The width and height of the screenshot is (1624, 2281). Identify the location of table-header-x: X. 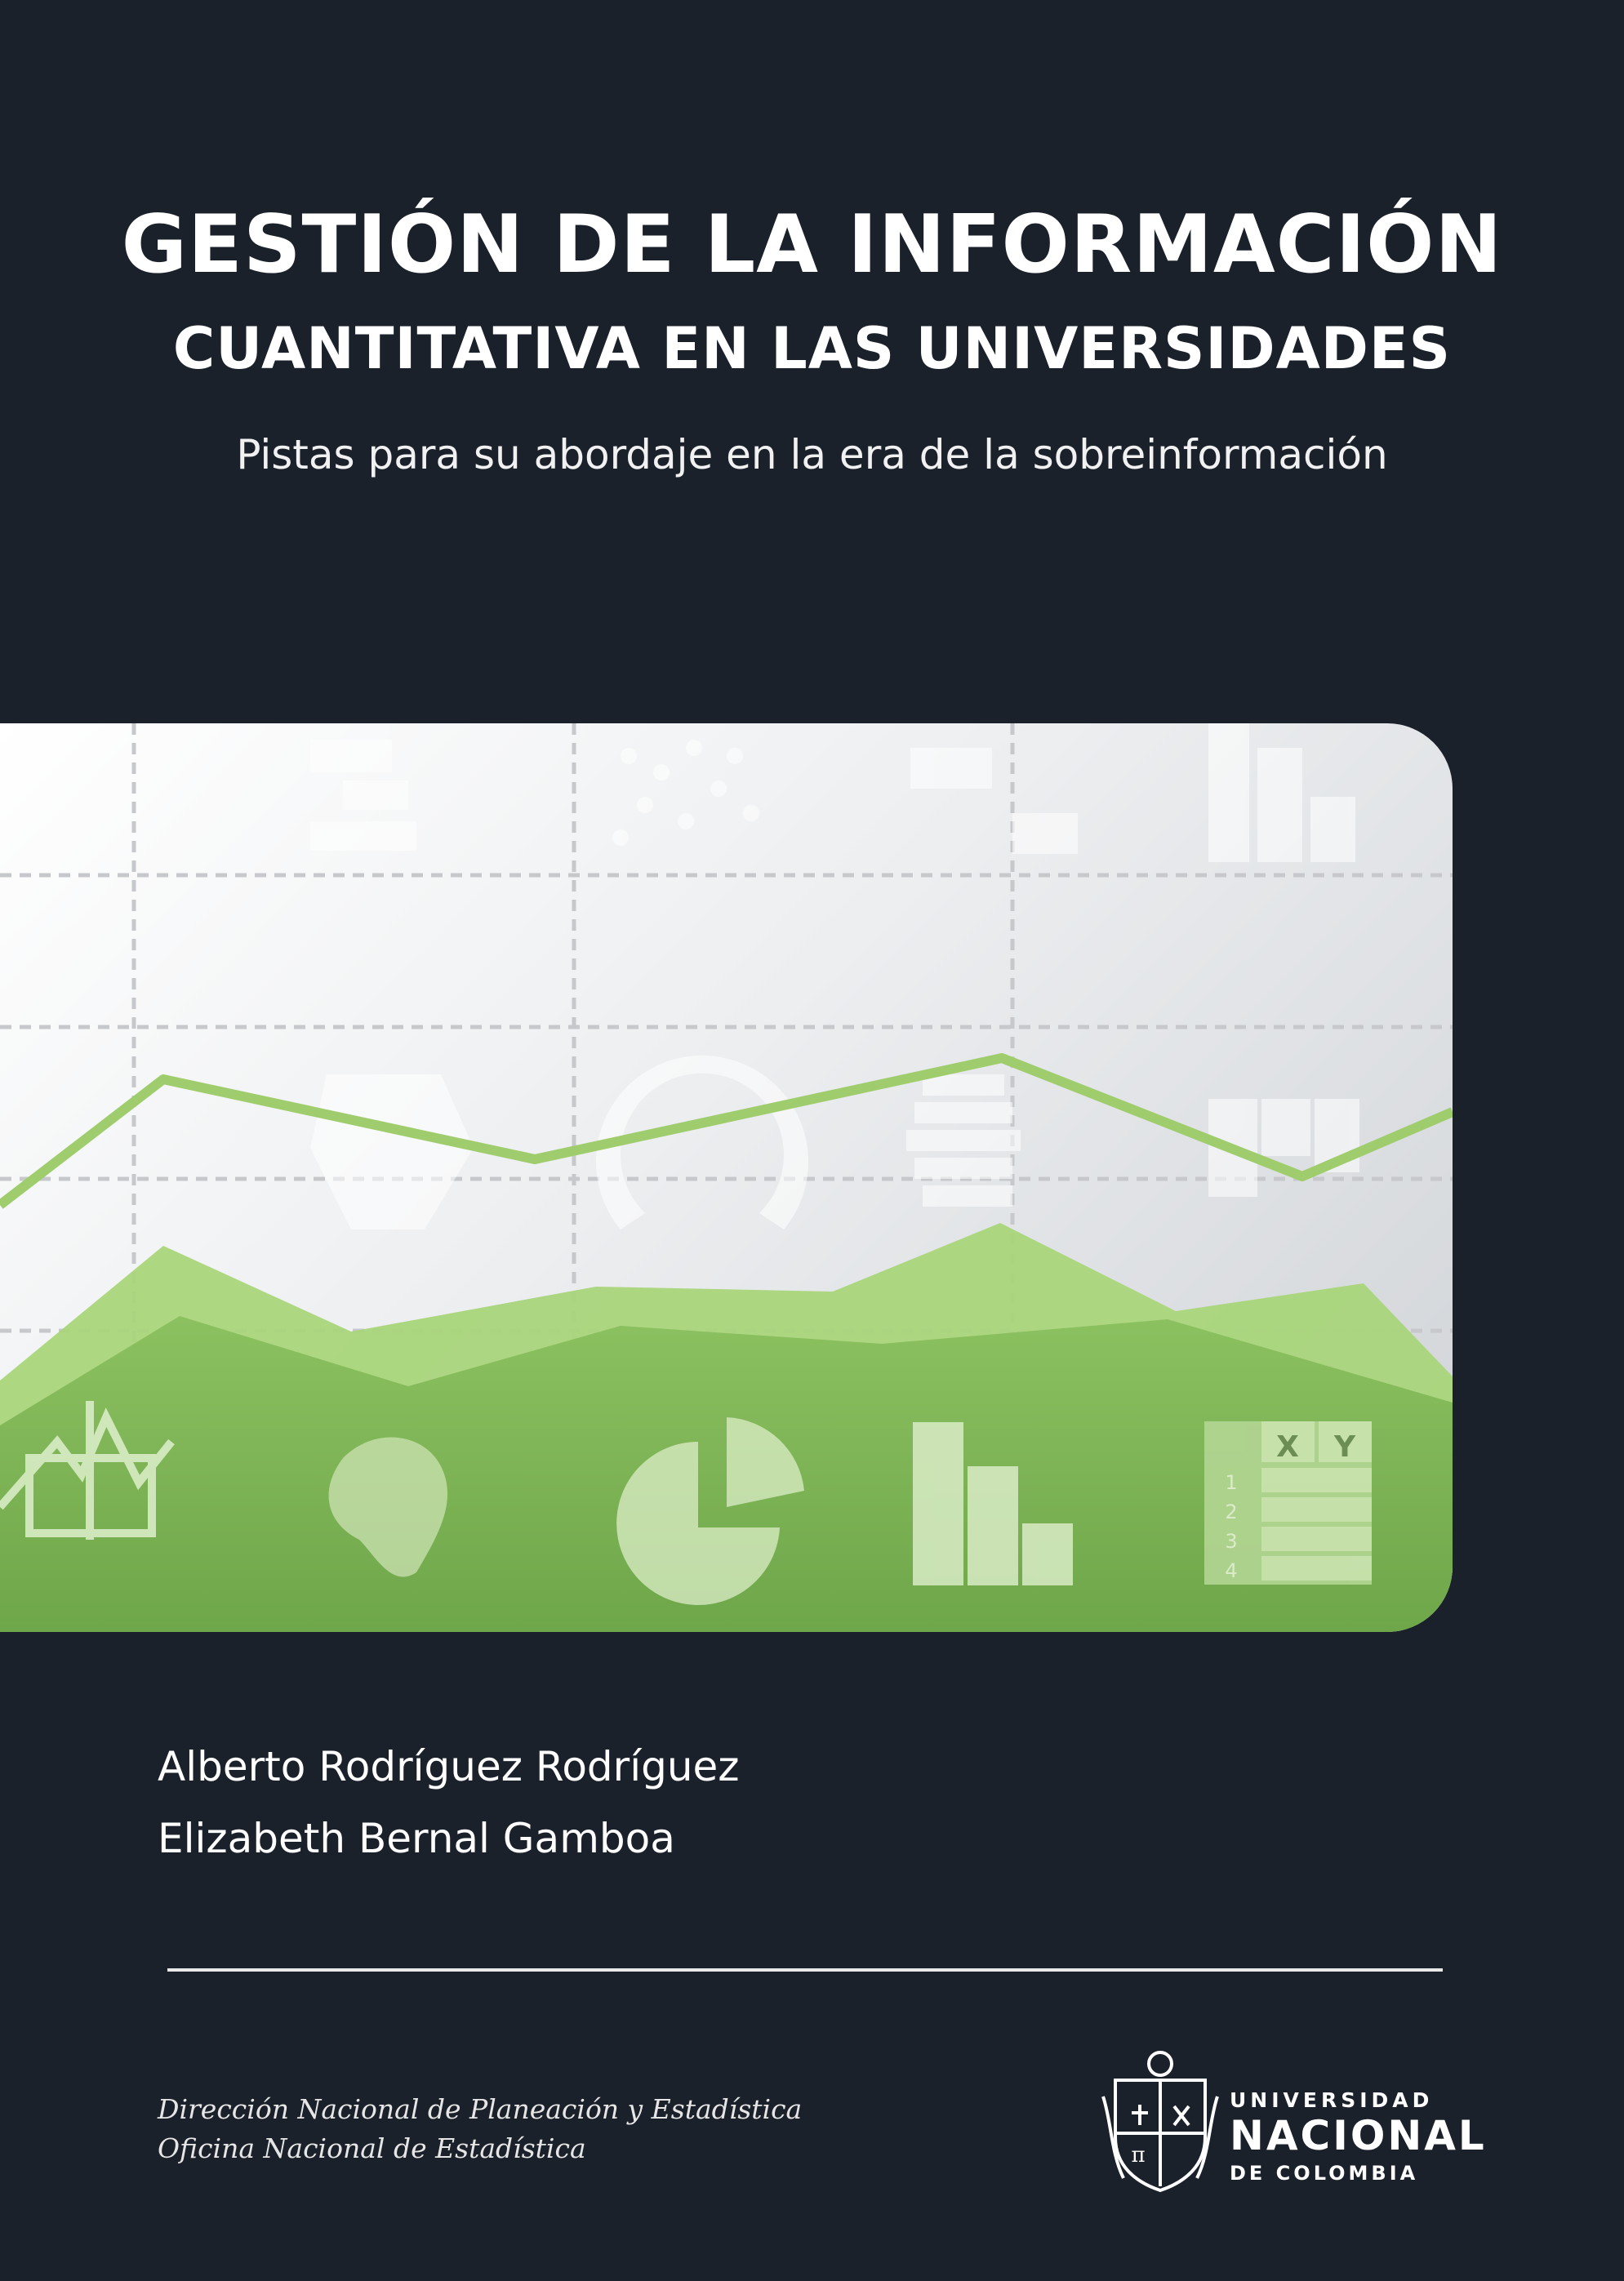
(1287, 1447).